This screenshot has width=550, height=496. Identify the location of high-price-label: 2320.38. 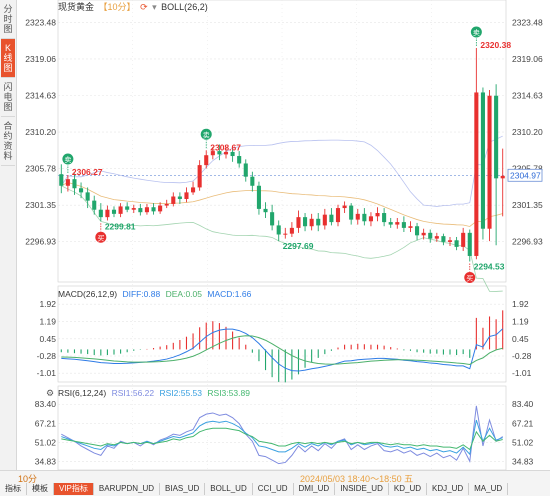
(495, 45).